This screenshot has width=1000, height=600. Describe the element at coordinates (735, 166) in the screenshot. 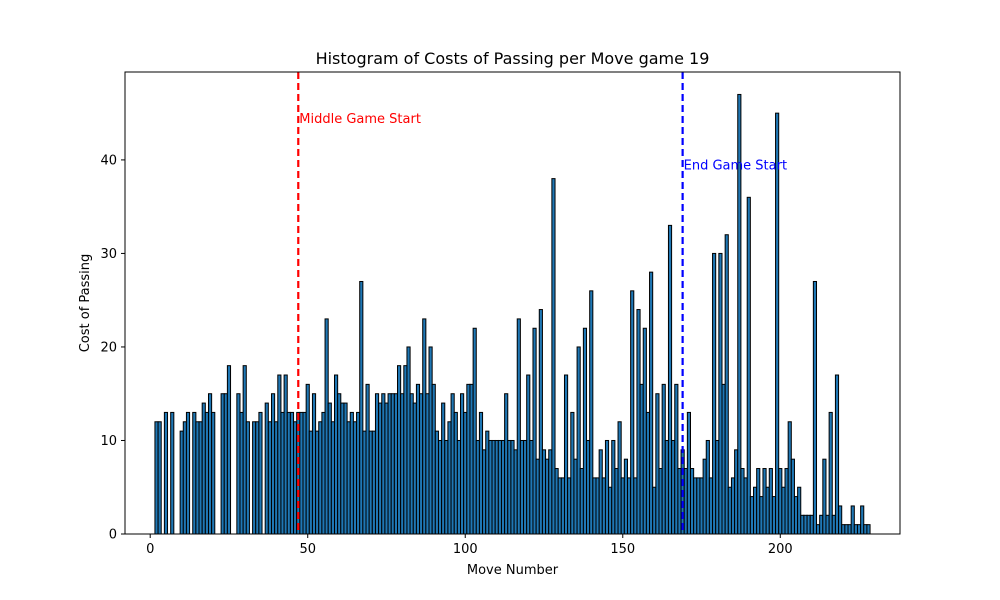

I see `annotation-label: End Game Start` at that location.